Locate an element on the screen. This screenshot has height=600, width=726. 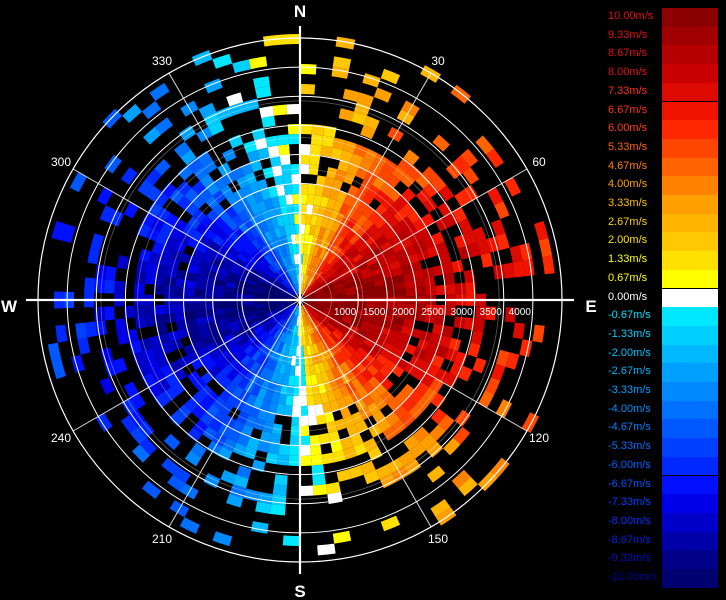
colorbar-label: 2.67m/s is located at coordinates (628, 221).